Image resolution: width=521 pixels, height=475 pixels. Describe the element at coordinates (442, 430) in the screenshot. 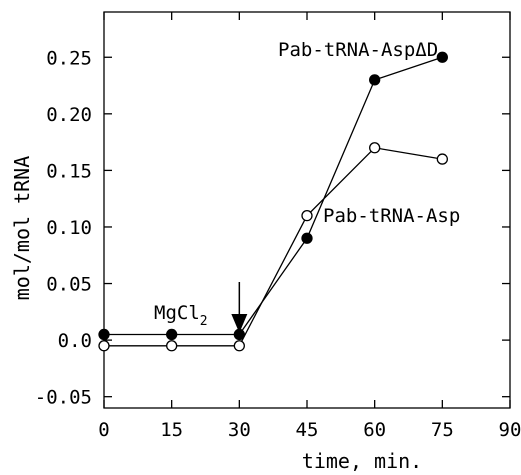

I see `x-tick-label: 75` at that location.